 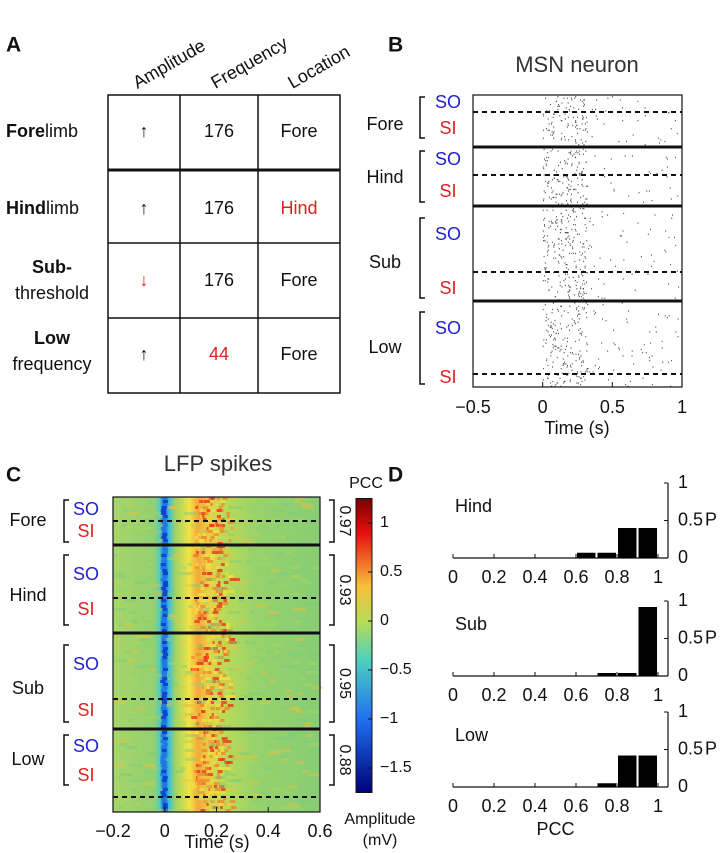 I want to click on x-tick-label: −0.5, so click(x=473, y=407).